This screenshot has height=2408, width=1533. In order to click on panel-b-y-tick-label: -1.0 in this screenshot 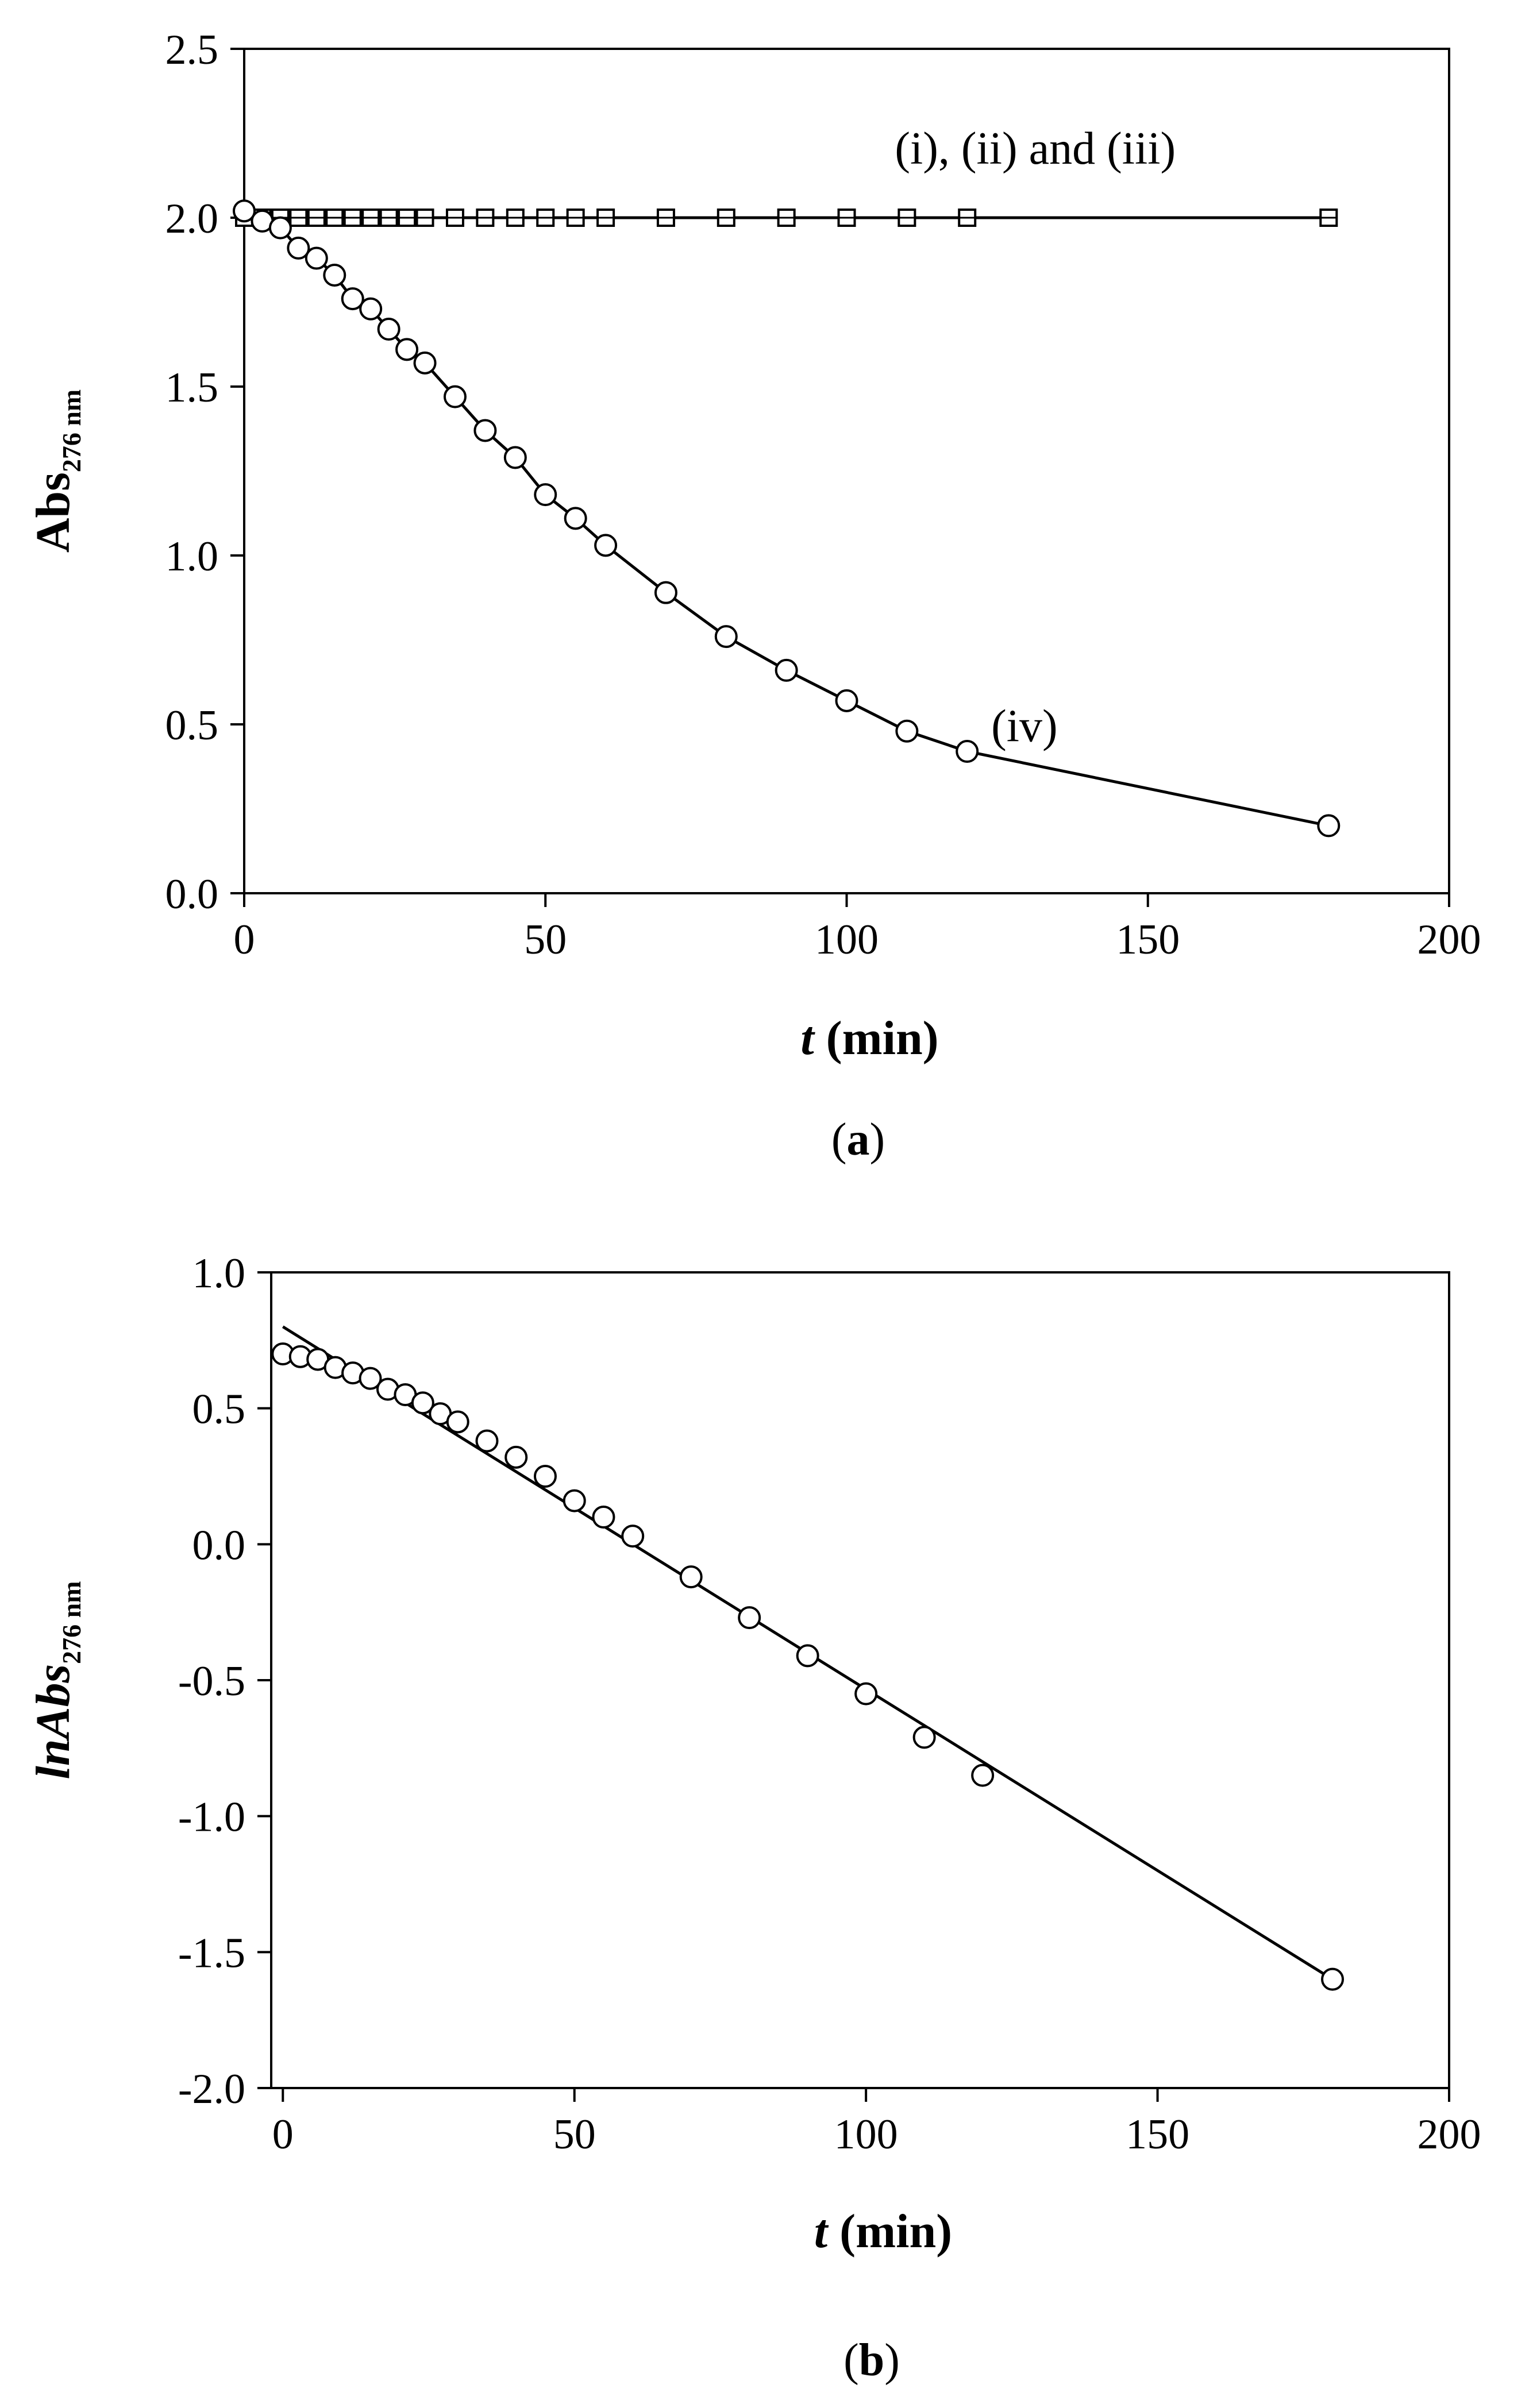, I will do `click(211, 1818)`.